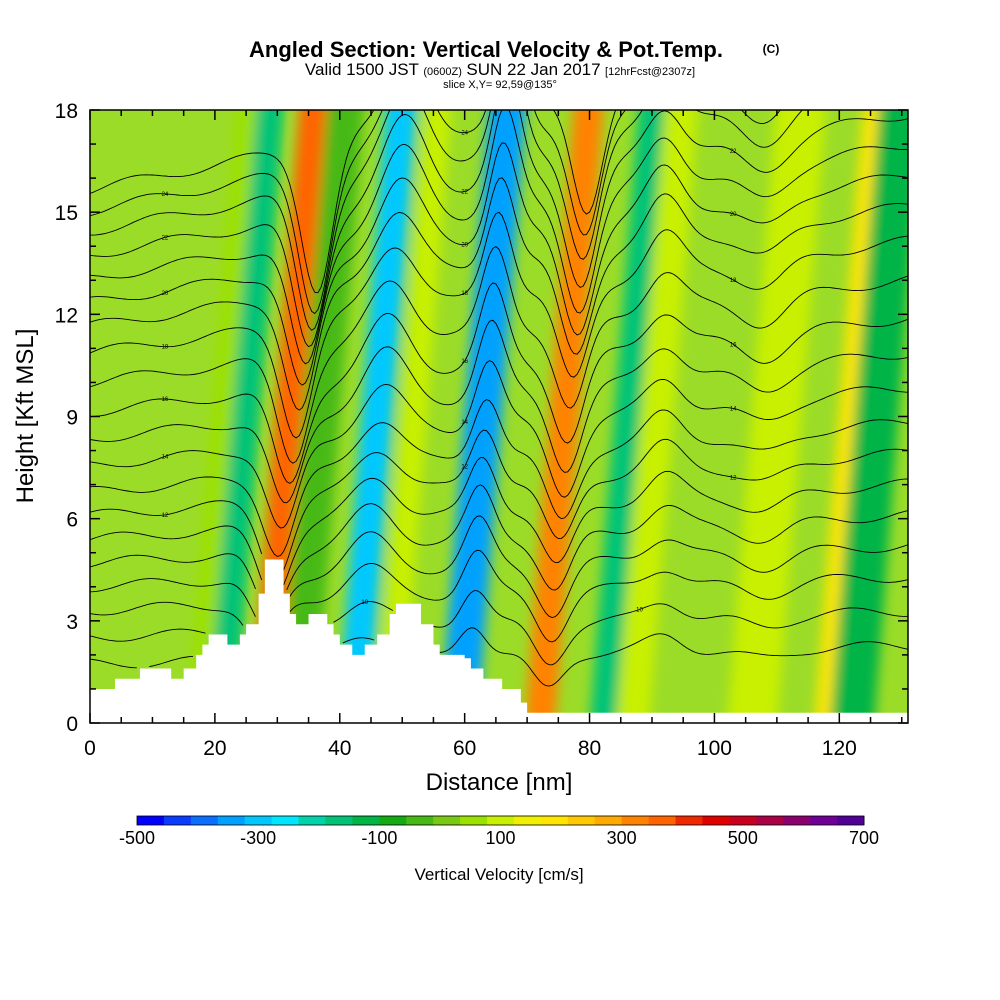  What do you see at coordinates (137, 838) in the screenshot?
I see `colorbar-tick-label: -500` at bounding box center [137, 838].